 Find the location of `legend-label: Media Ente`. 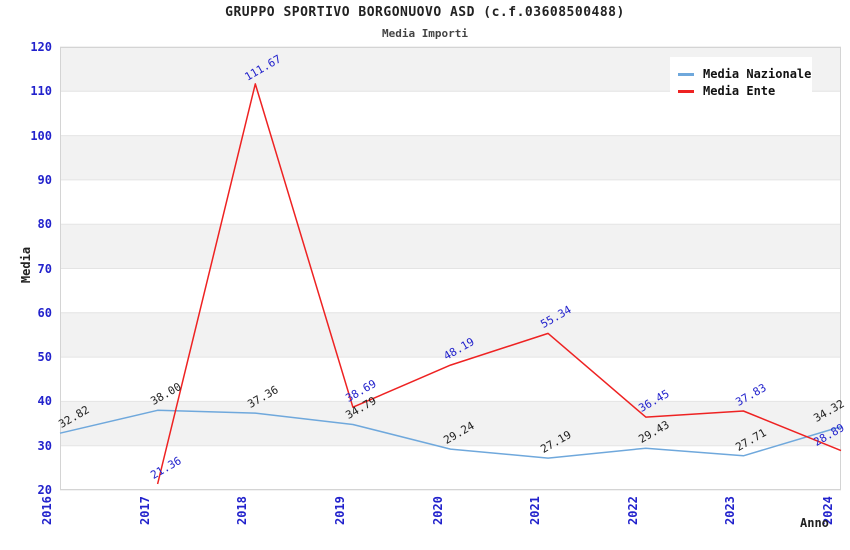

legend-label: Media Ente is located at coordinates (739, 91).